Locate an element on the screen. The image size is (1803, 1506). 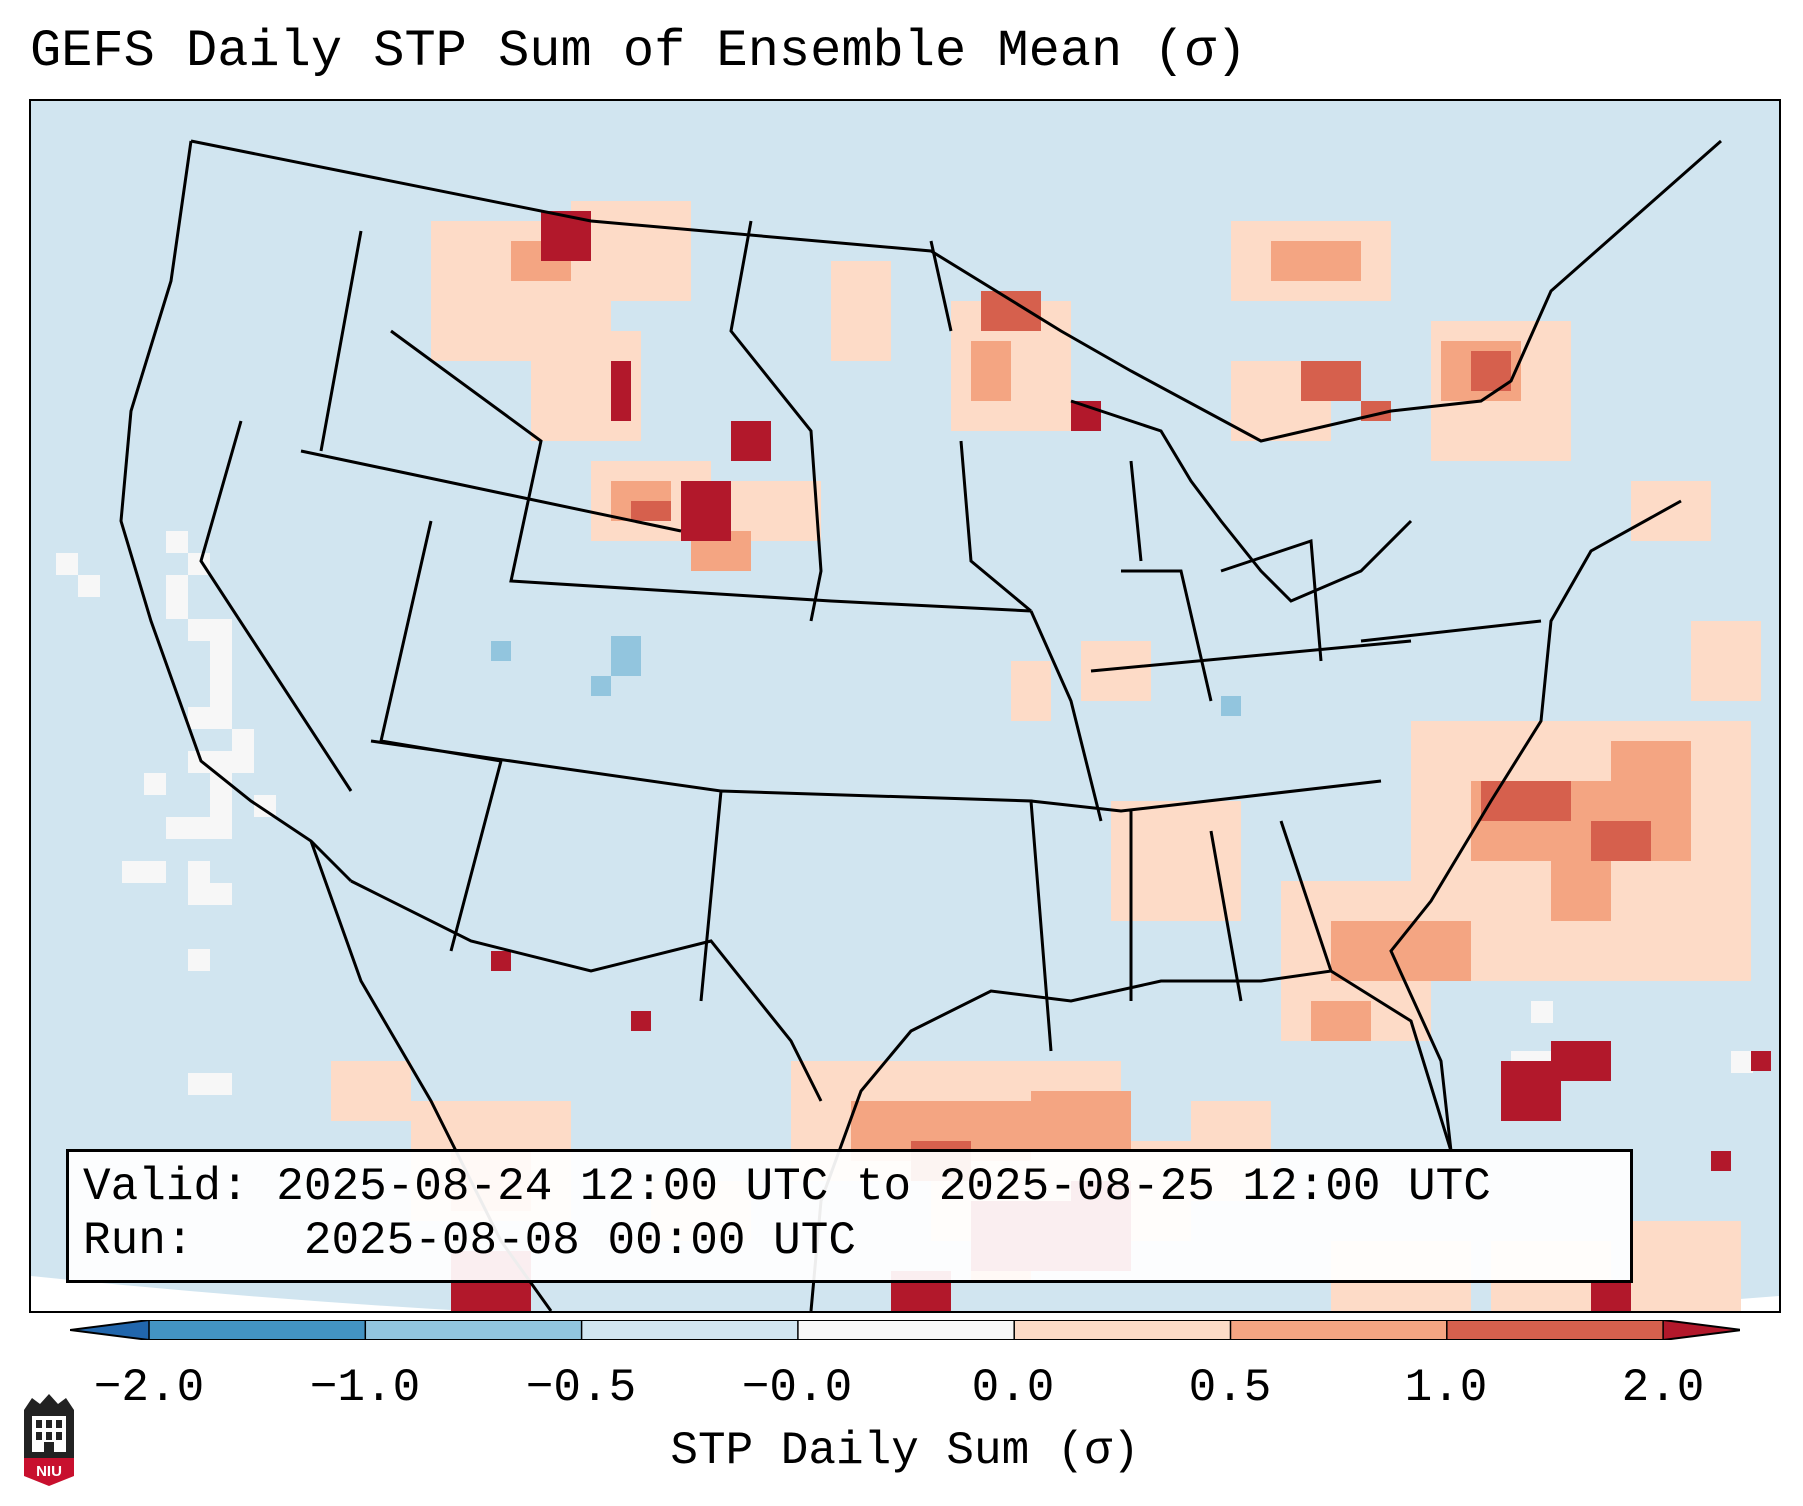
negative-cells is located at coordinates (866, 676).